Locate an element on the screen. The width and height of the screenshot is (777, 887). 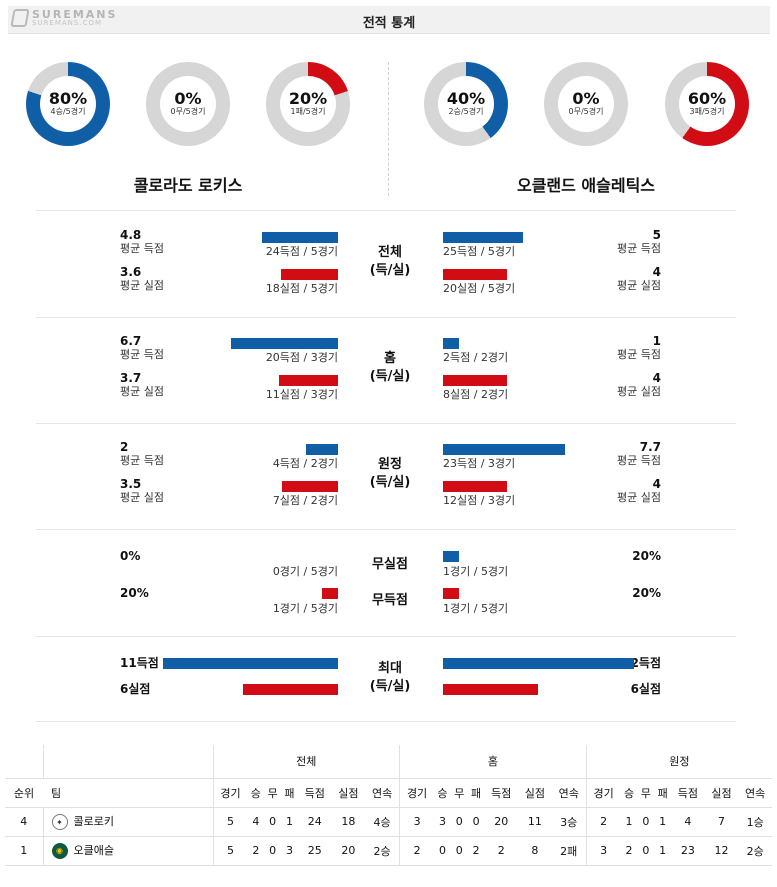
home-cell: 3 is located at coordinates (442, 822).